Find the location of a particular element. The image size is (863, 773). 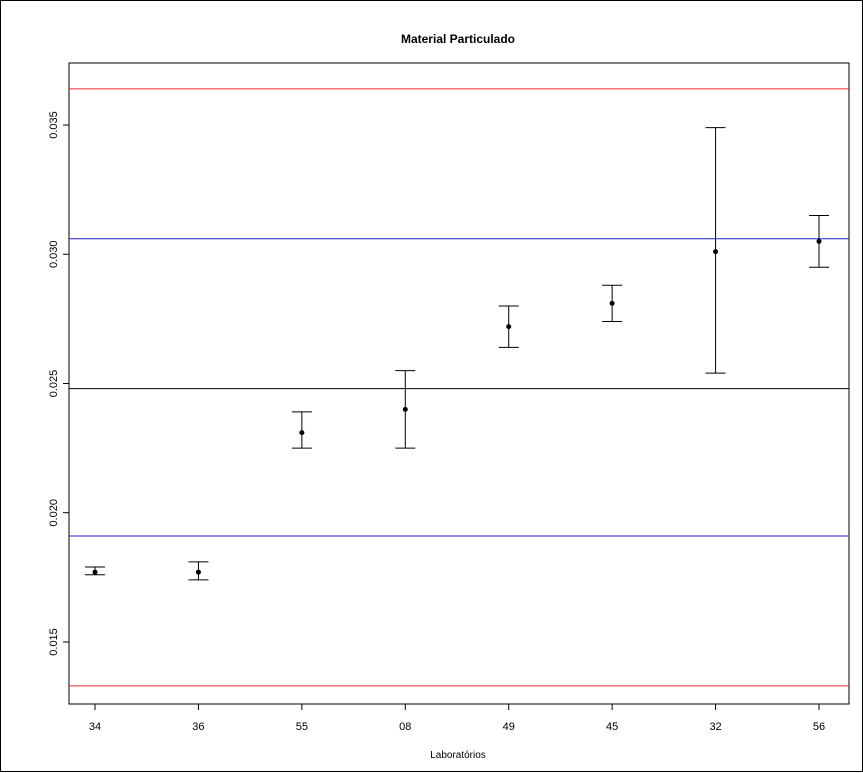

x-tick-label: 49 is located at coordinates (509, 727).